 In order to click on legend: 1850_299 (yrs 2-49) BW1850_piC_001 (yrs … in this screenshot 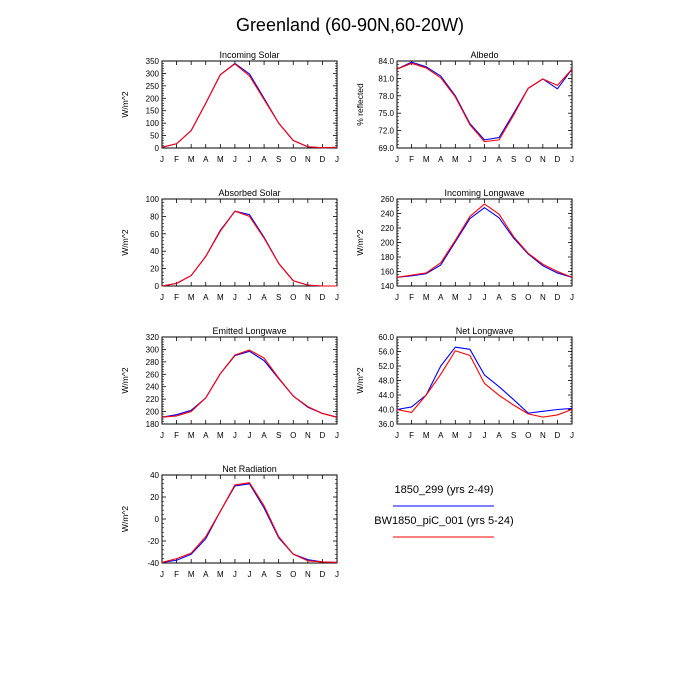, I will do `click(444, 511)`.